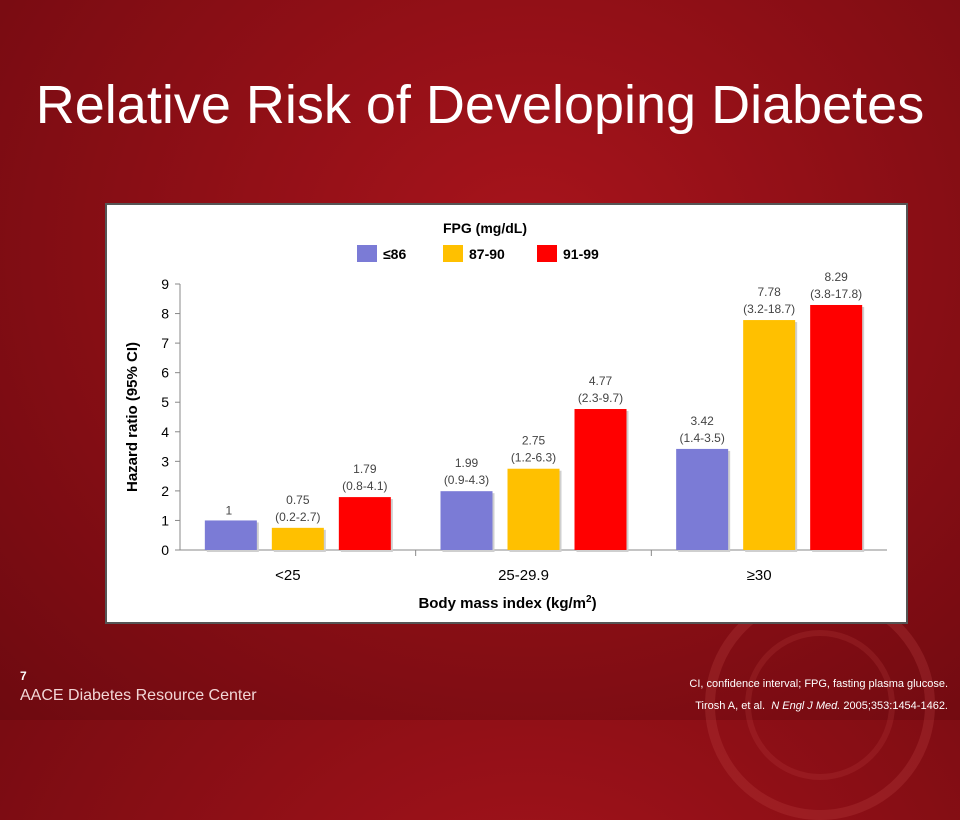 This screenshot has width=960, height=820. What do you see at coordinates (581, 254) in the screenshot?
I see `legend-label-3: 91-99` at bounding box center [581, 254].